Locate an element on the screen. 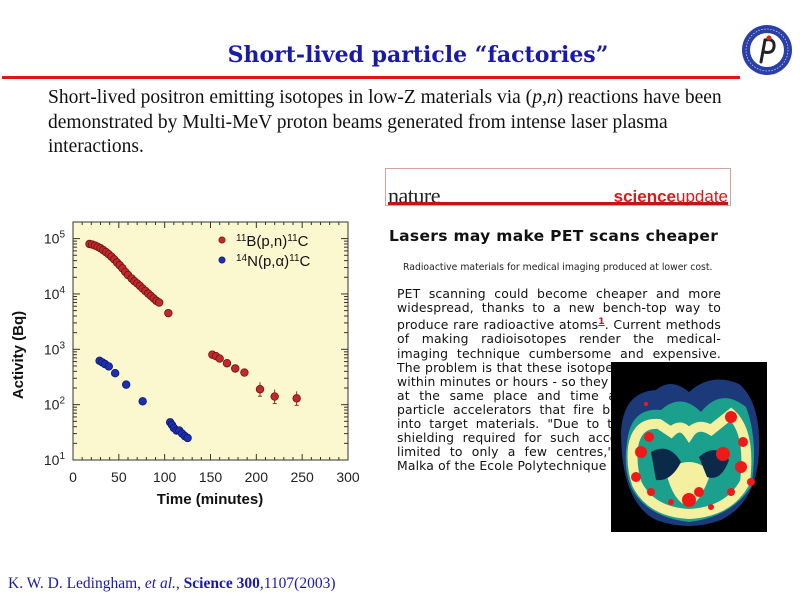 The height and width of the screenshot is (600, 800). legend-B-sup1: 11 is located at coordinates (241, 238).